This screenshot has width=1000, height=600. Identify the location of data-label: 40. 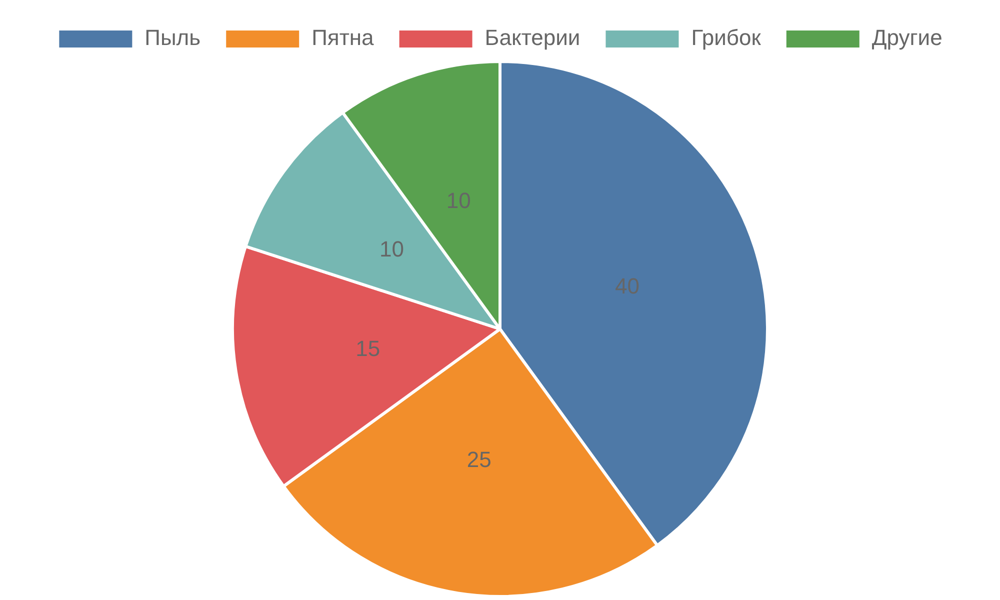
(627, 286).